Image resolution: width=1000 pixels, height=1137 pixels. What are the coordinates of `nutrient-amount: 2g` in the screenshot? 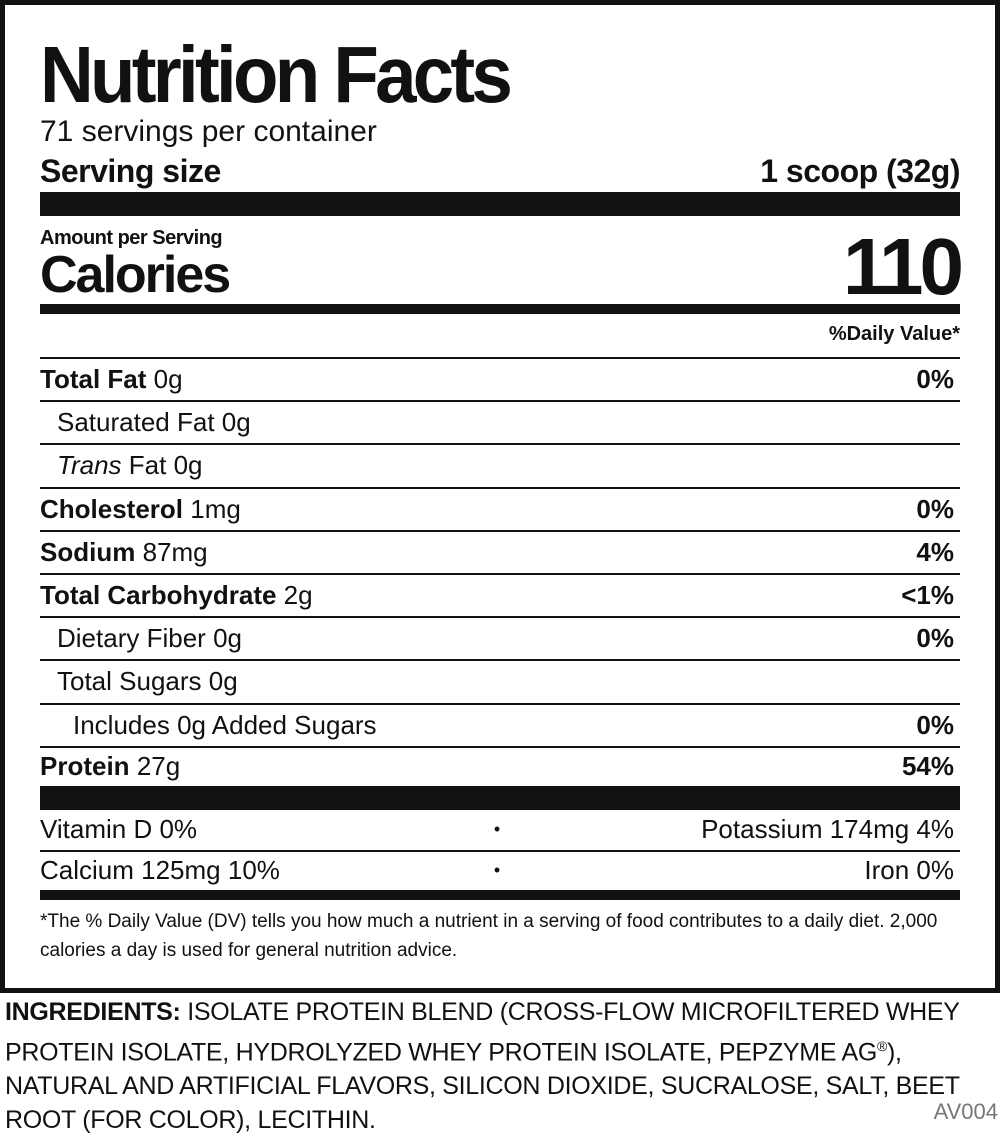 It's located at (298, 595).